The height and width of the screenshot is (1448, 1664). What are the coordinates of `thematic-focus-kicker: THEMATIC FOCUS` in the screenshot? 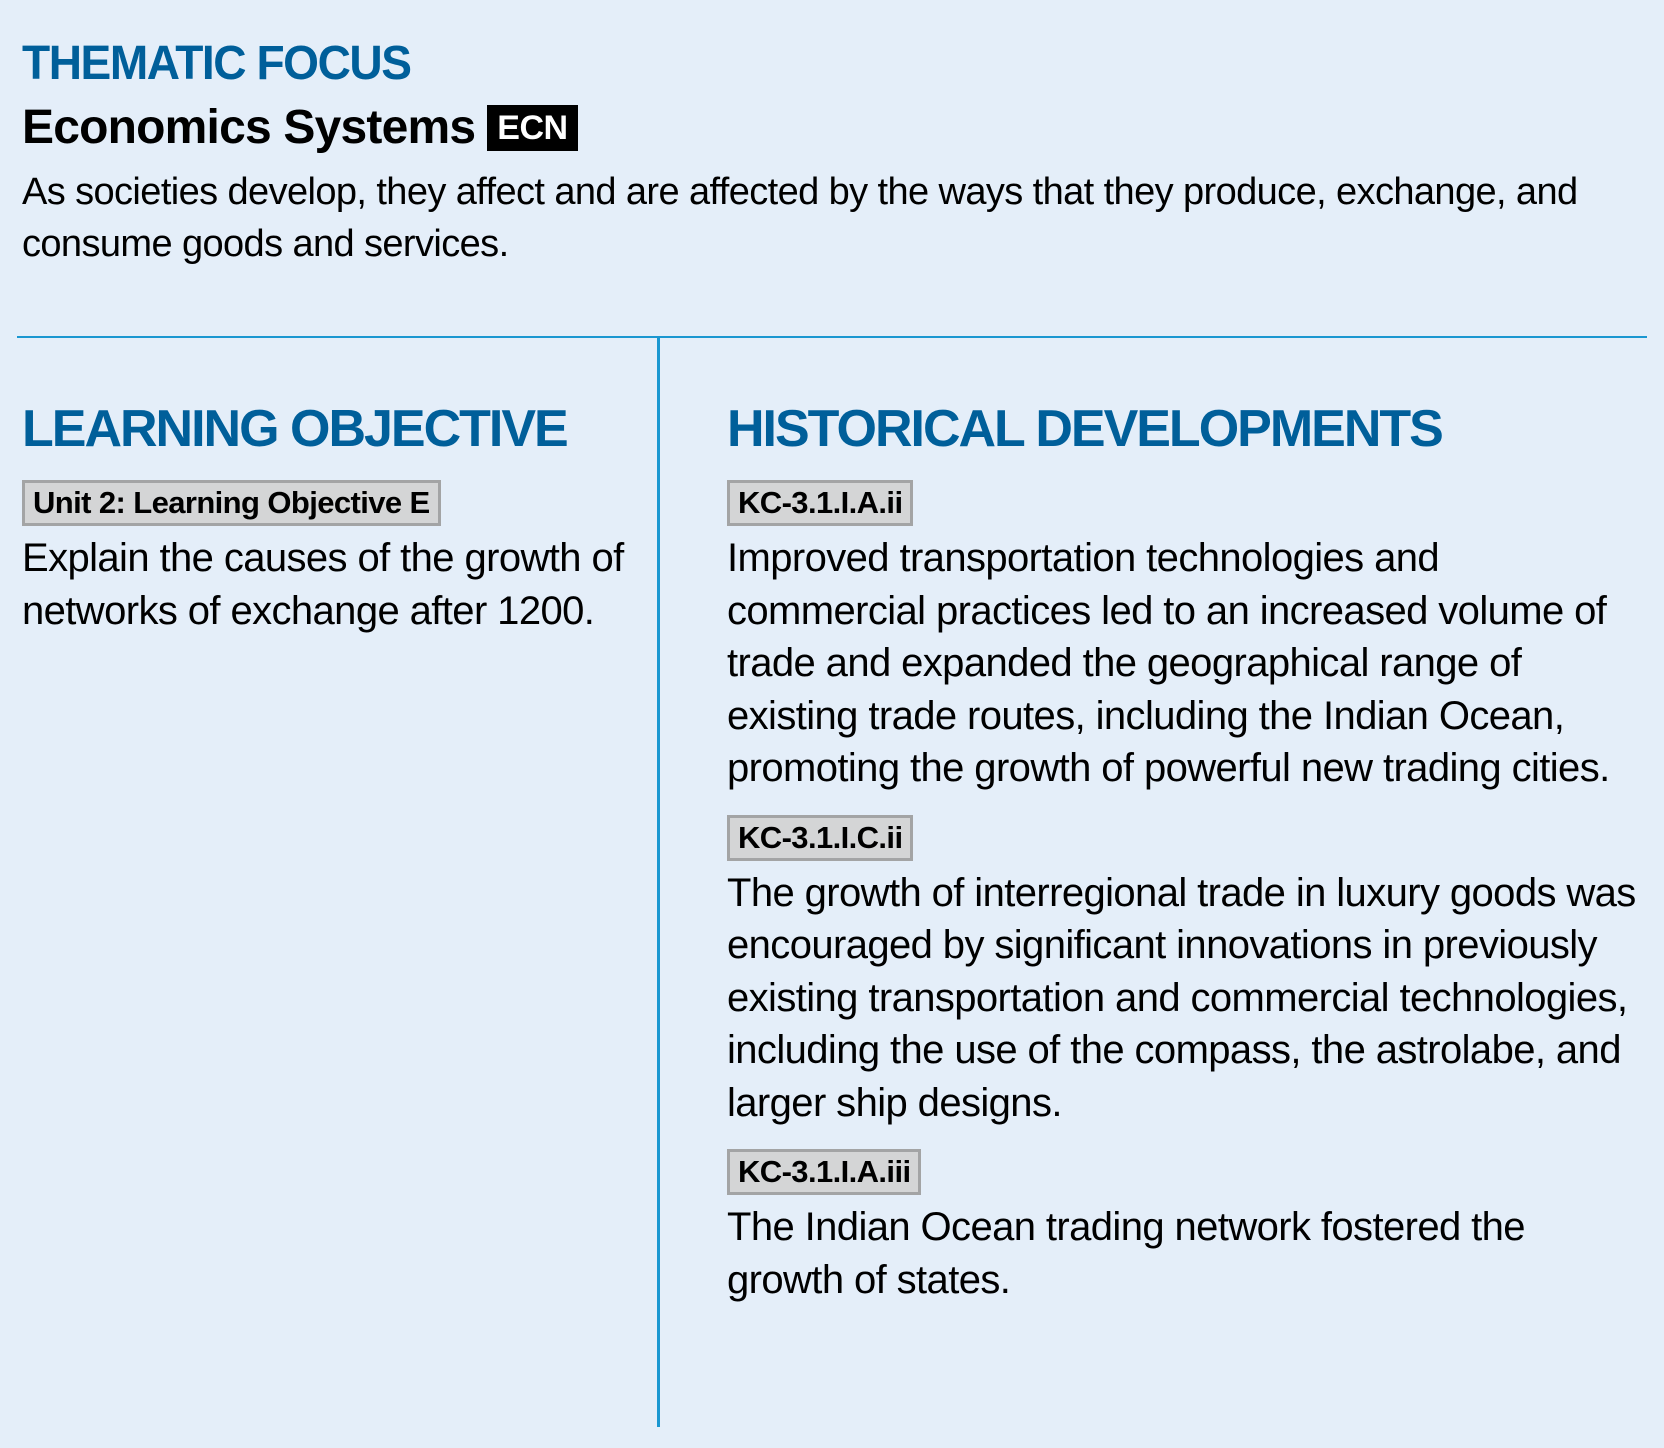 It's located at (217, 63).